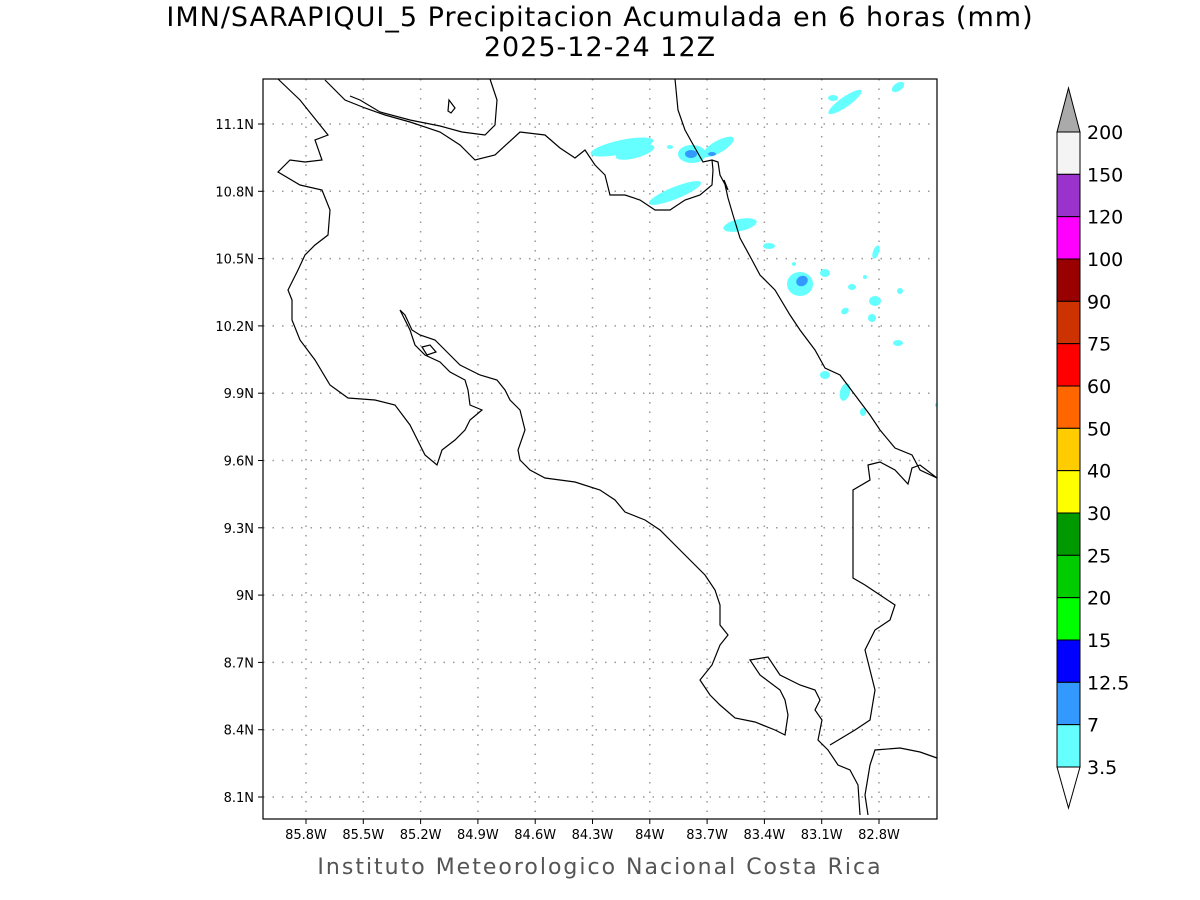 The width and height of the screenshot is (1200, 900). What do you see at coordinates (239, 529) in the screenshot?
I see `lat-tick-label: 9.3N` at bounding box center [239, 529].